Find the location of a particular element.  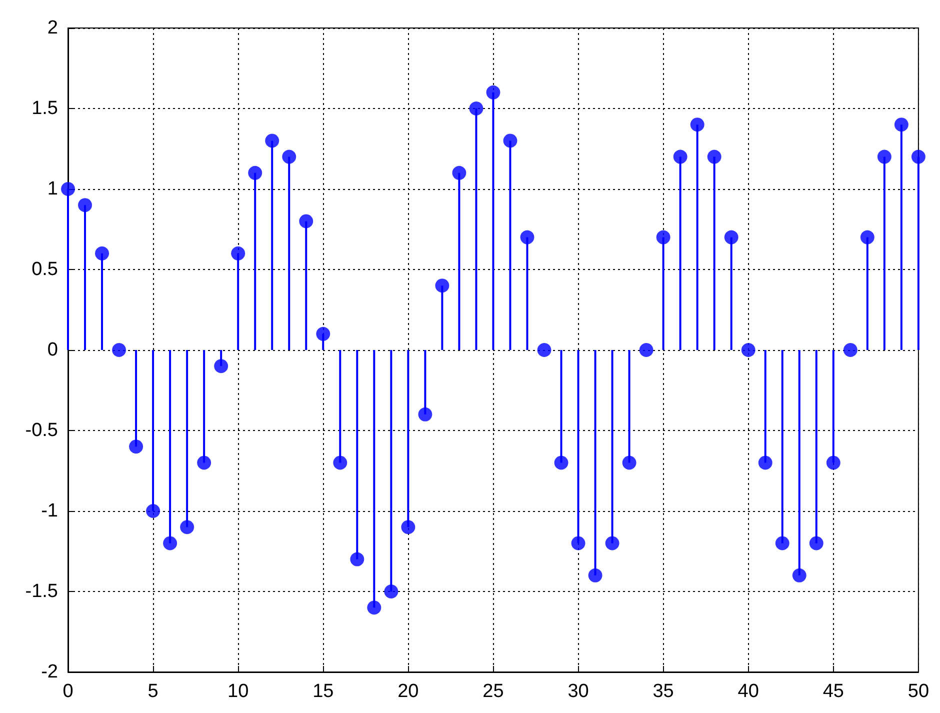

x-tick-label: 0 is located at coordinates (68, 691).